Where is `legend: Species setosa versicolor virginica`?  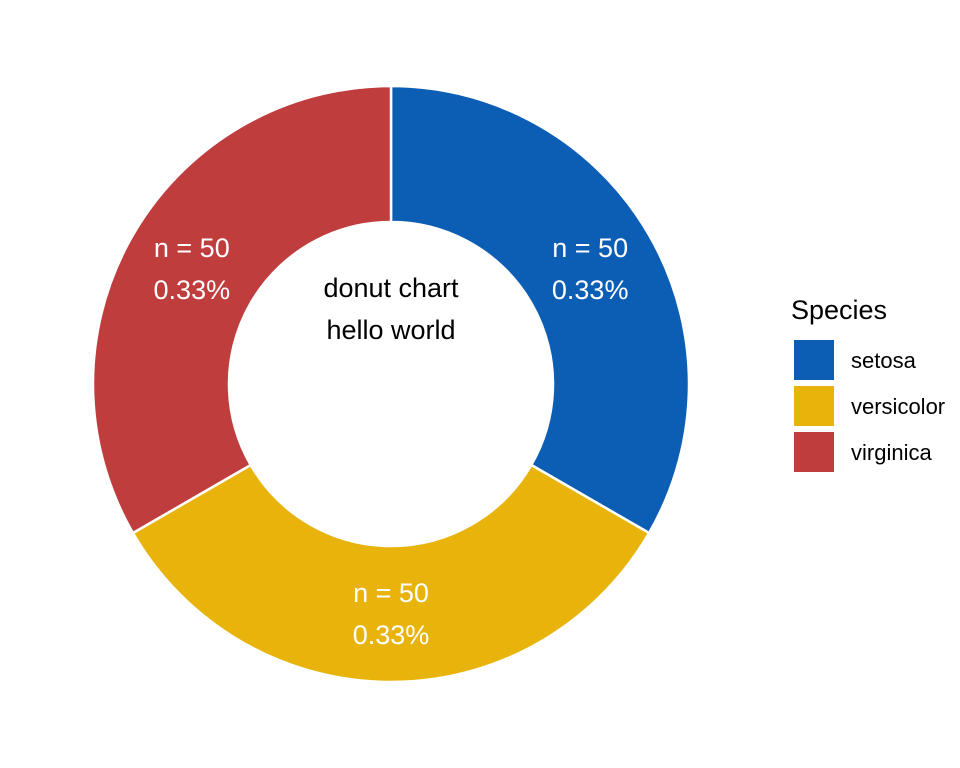
legend: Species setosa versicolor virginica is located at coordinates (868, 383).